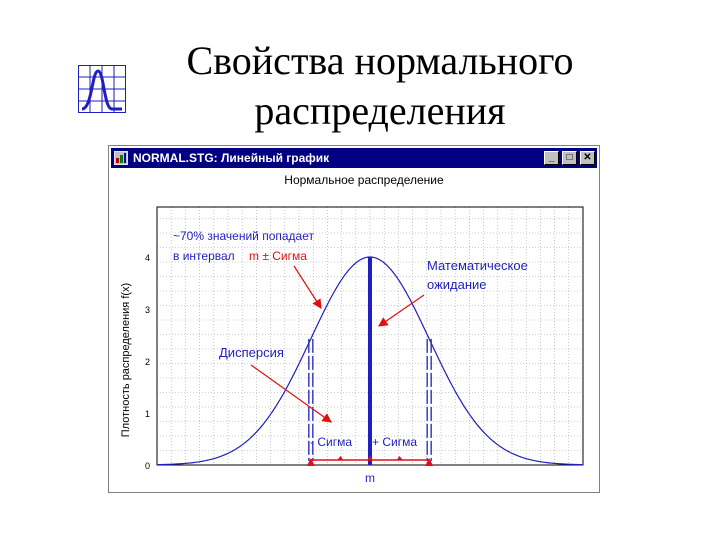 Image resolution: width=720 pixels, height=540 pixels. Describe the element at coordinates (251, 352) in the screenshot. I see `dispersion-annotation: Дисперсия` at that location.